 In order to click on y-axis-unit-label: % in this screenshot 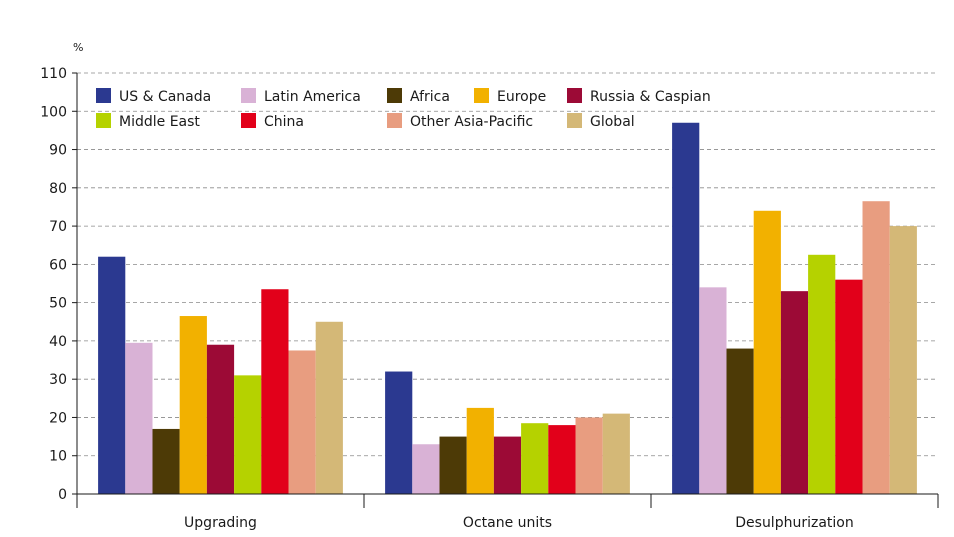, I will do `click(78, 47)`.